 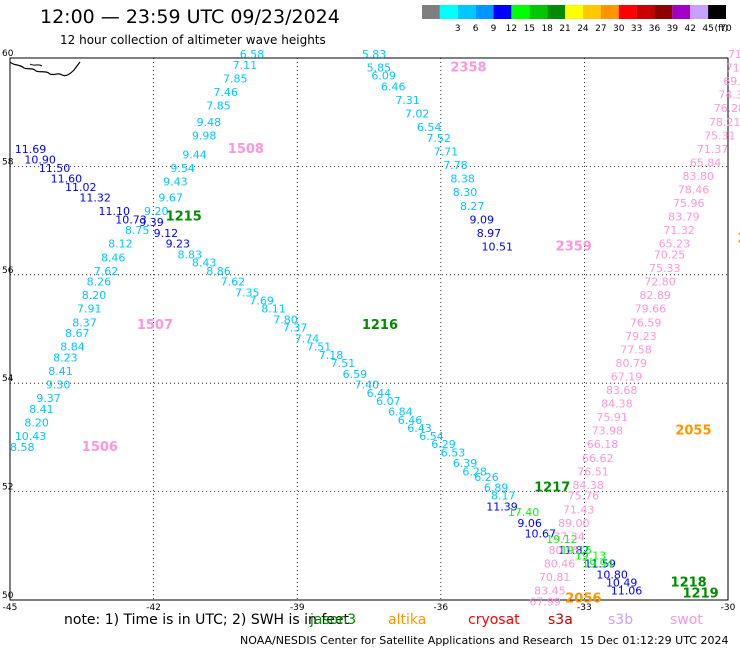 What do you see at coordinates (593, 471) in the screenshot?
I see `wave-height-point: 76.51` at bounding box center [593, 471].